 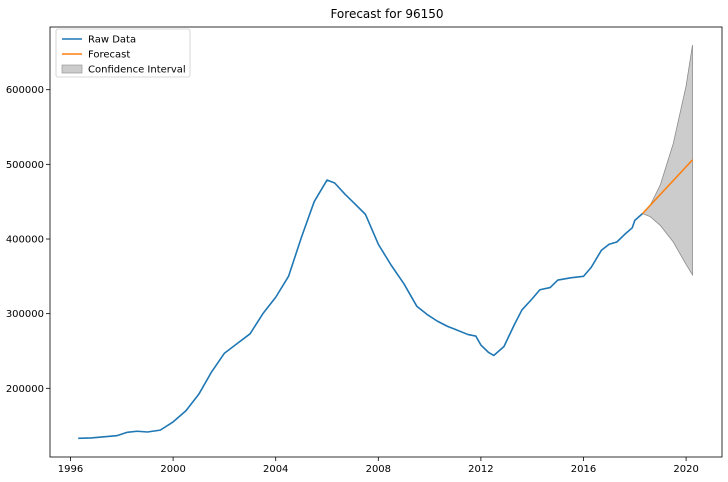 What do you see at coordinates (25, 240) in the screenshot?
I see `y-tick-label: 400000` at bounding box center [25, 240].